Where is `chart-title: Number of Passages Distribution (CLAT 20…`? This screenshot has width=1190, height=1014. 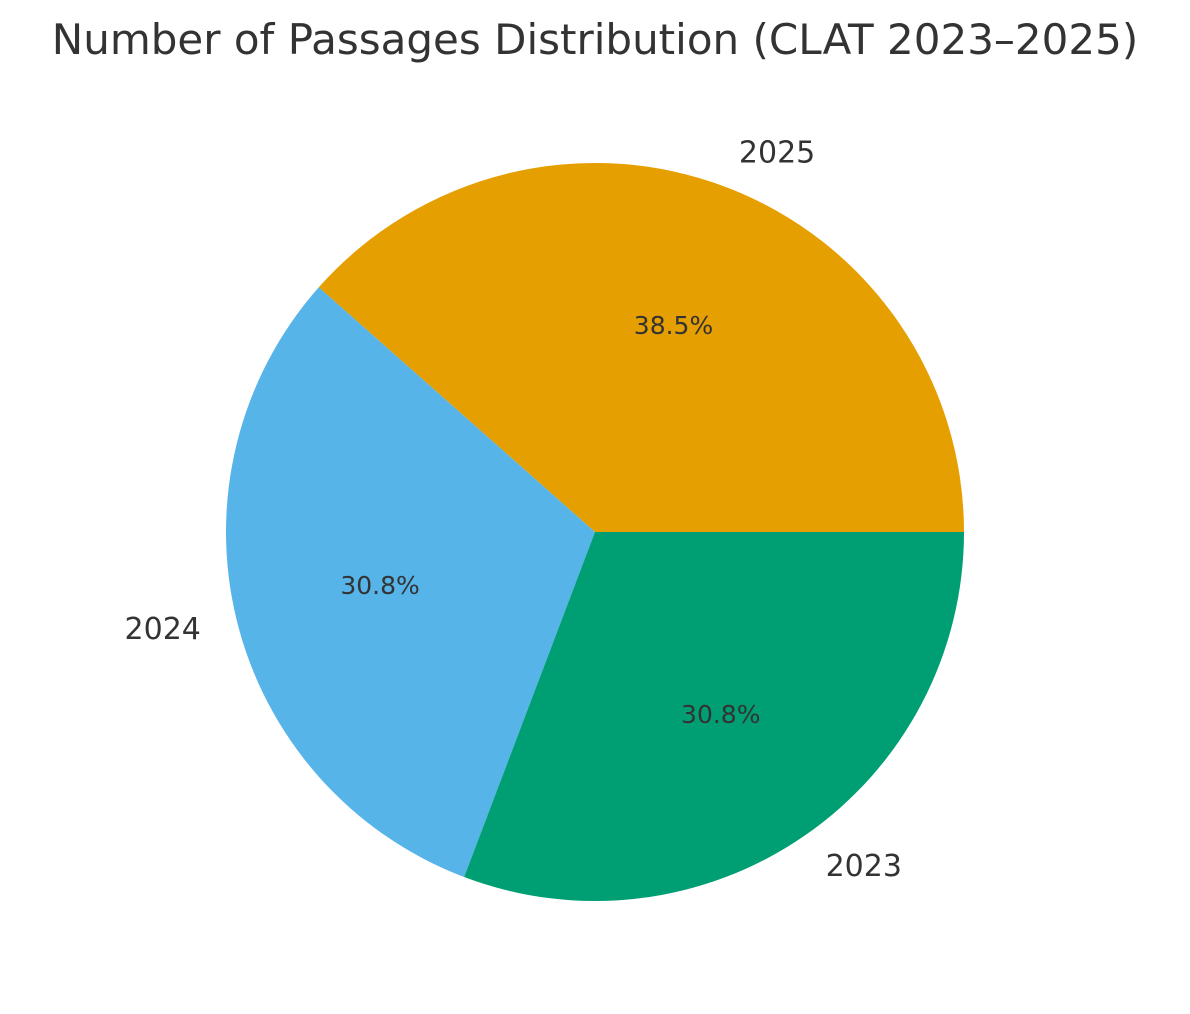
chart-title: Number of Passages Distribution (CLAT 20… is located at coordinates (595, 39).